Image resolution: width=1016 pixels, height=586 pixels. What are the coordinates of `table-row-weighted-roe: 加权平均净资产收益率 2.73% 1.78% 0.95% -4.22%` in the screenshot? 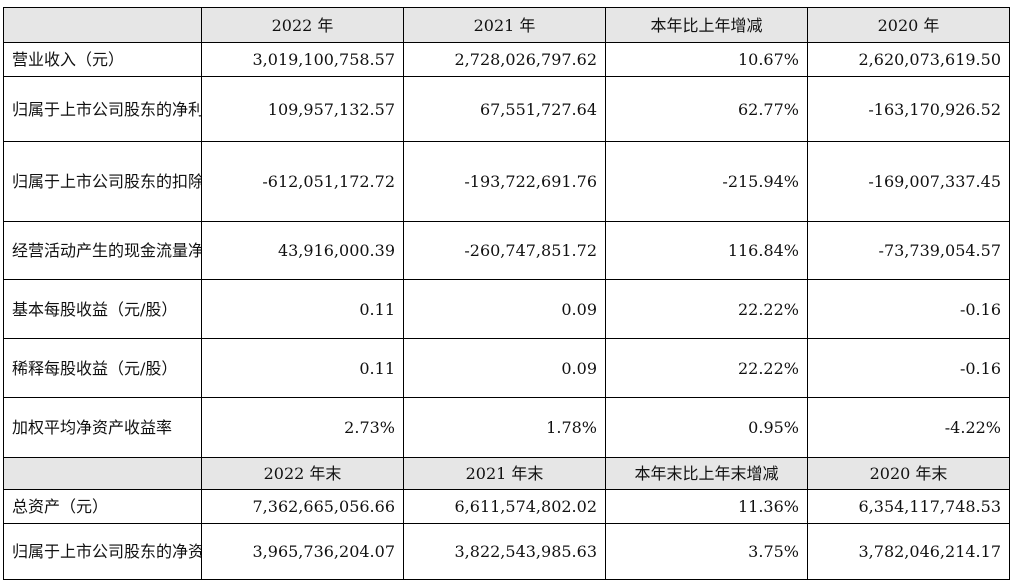 It's located at (506, 427).